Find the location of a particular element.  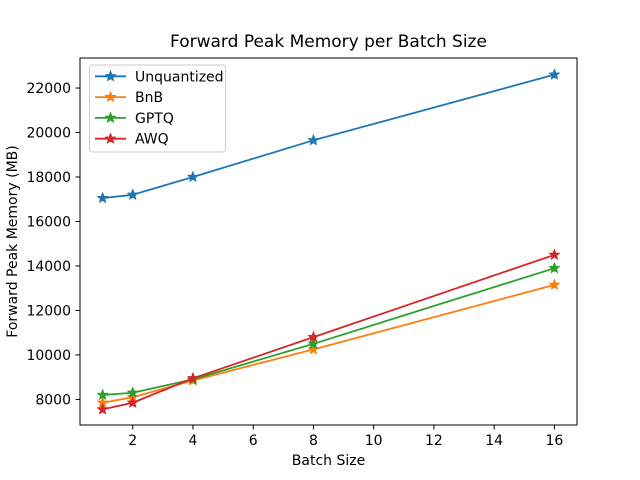

x-tick-label: 6 is located at coordinates (253, 441).